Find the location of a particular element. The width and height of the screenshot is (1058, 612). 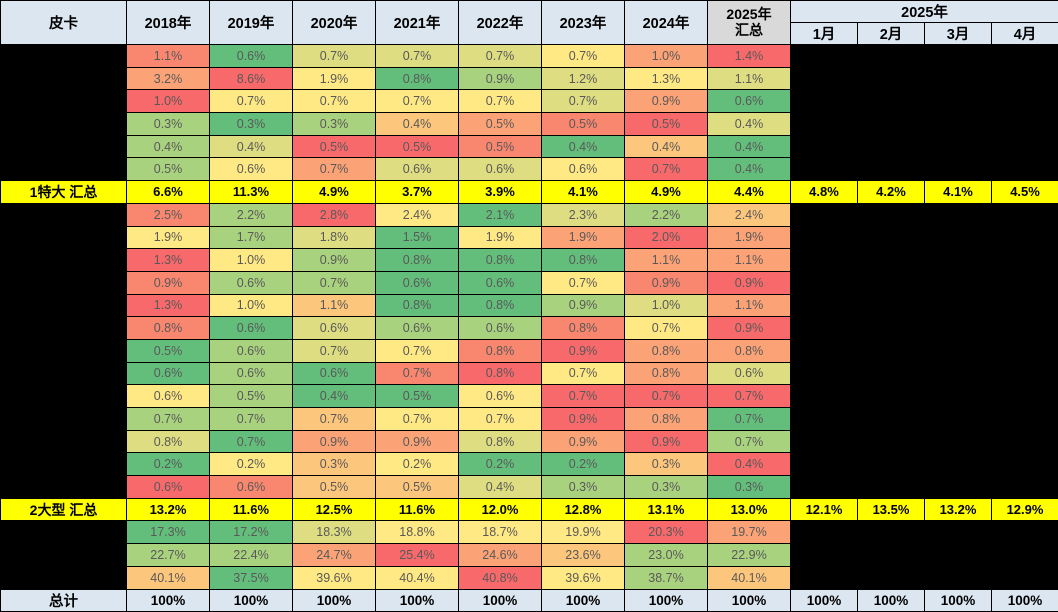

summary-month-cell: 4.5% is located at coordinates (1025, 192).